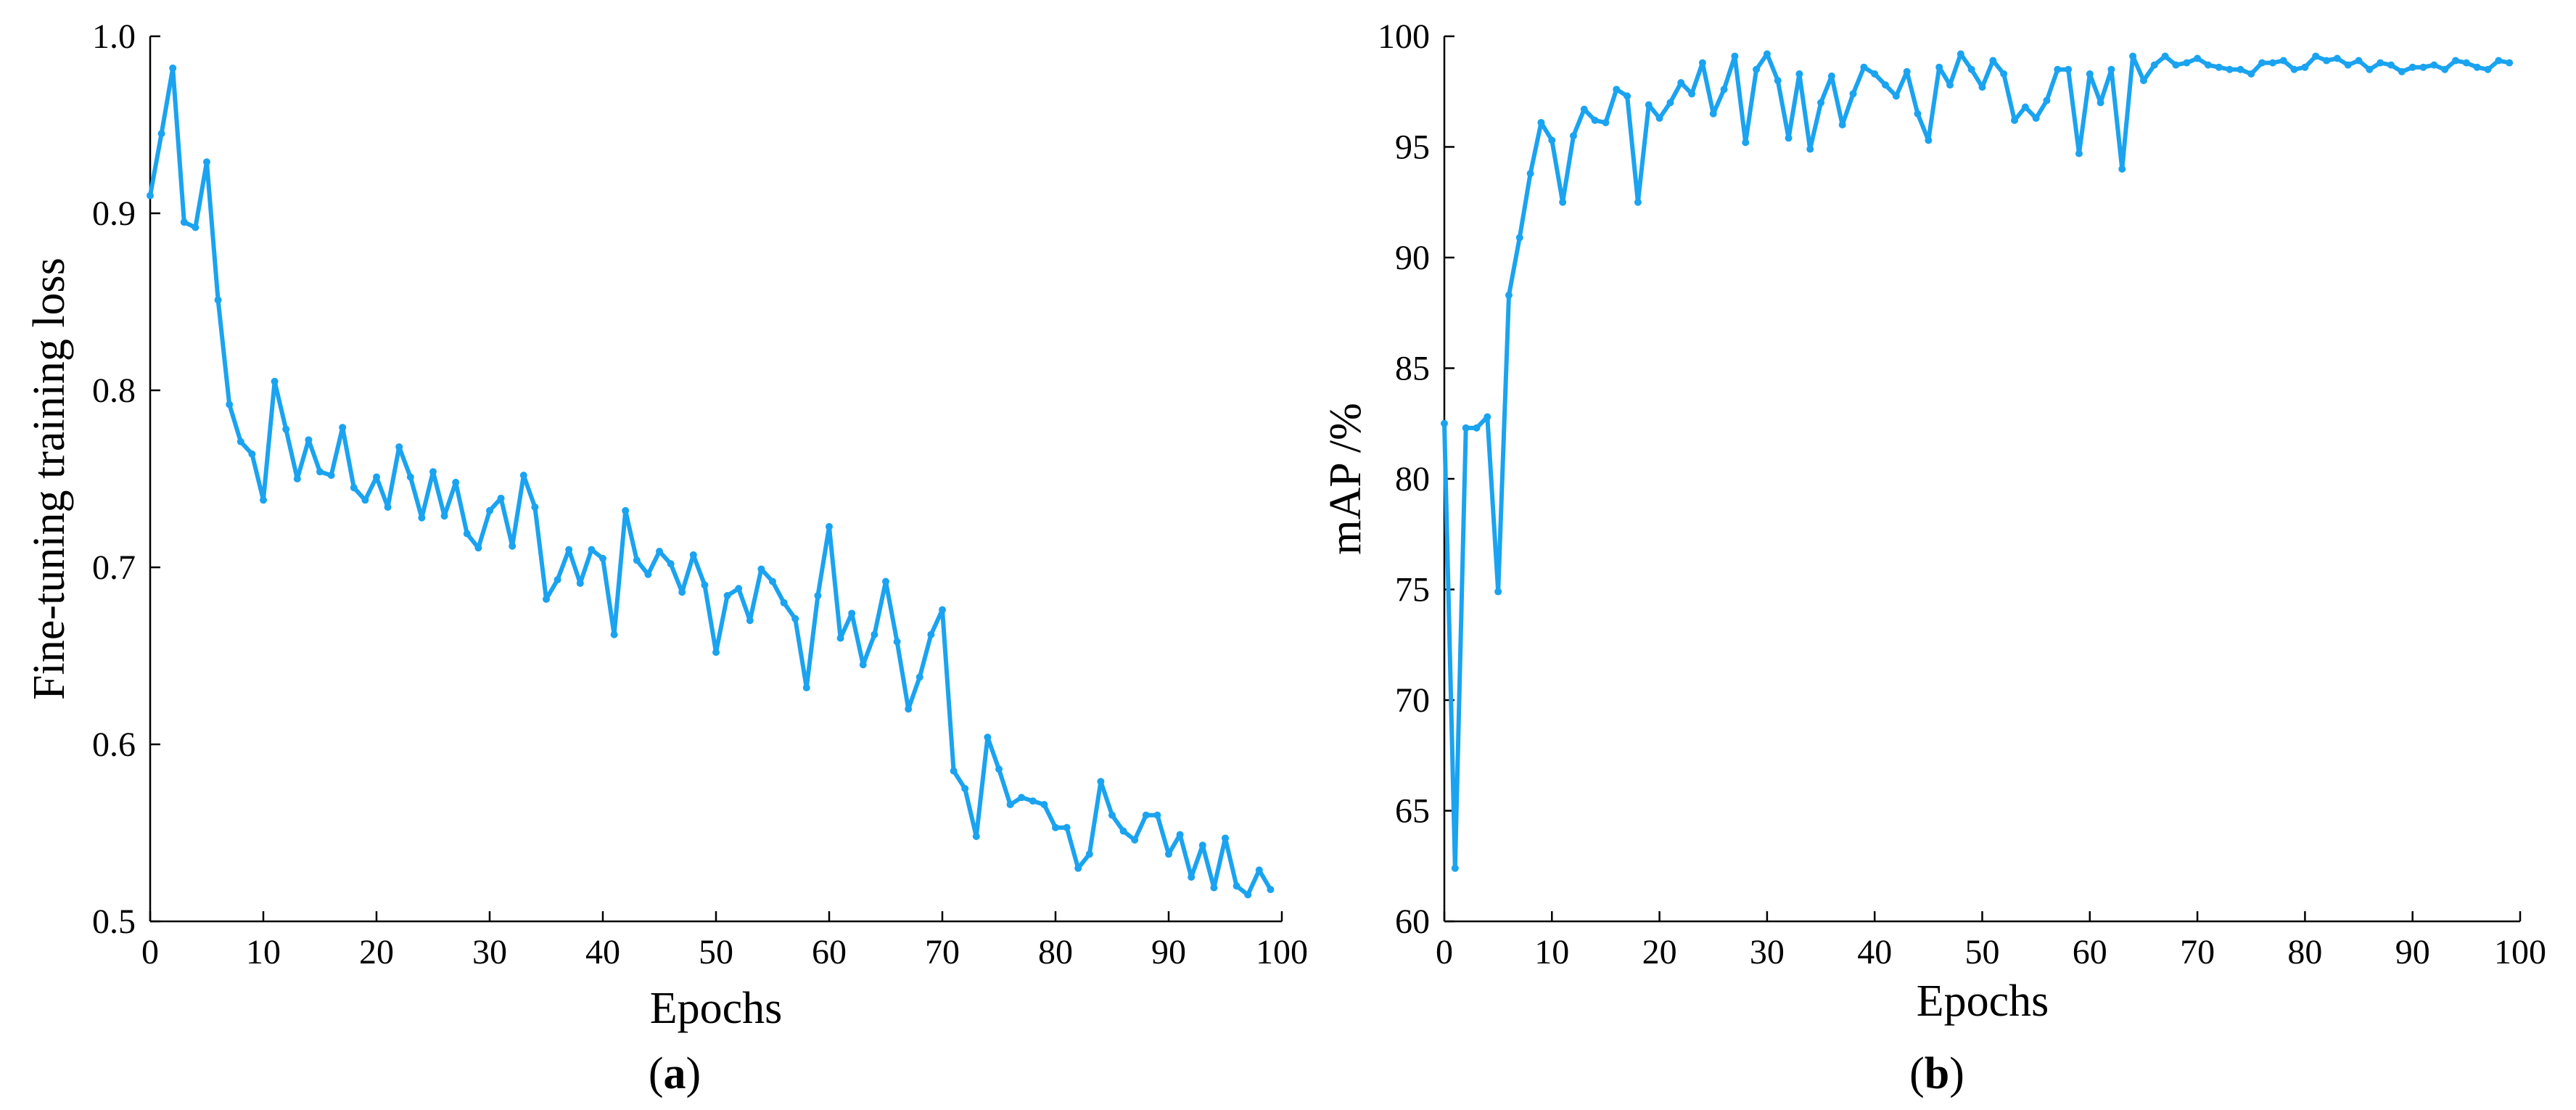 Image resolution: width=2576 pixels, height=1110 pixels. Describe the element at coordinates (114, 390) in the screenshot. I see `y-tick-label: 0.8` at that location.